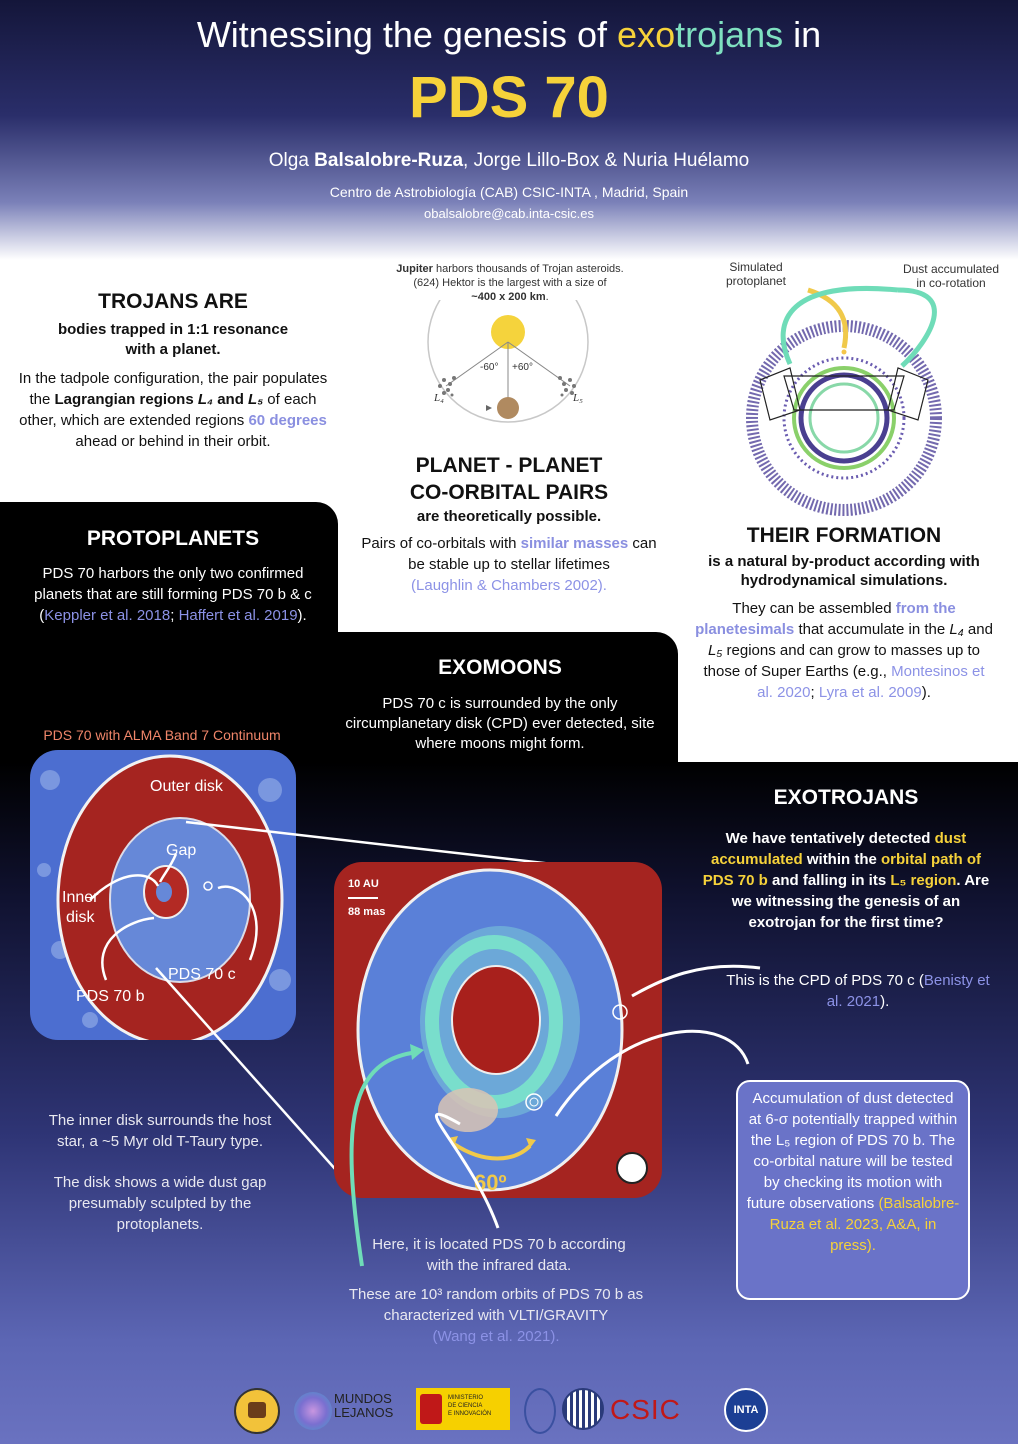  Describe the element at coordinates (844, 401) in the screenshot. I see `hydrodynamical-simulation-image` at that location.